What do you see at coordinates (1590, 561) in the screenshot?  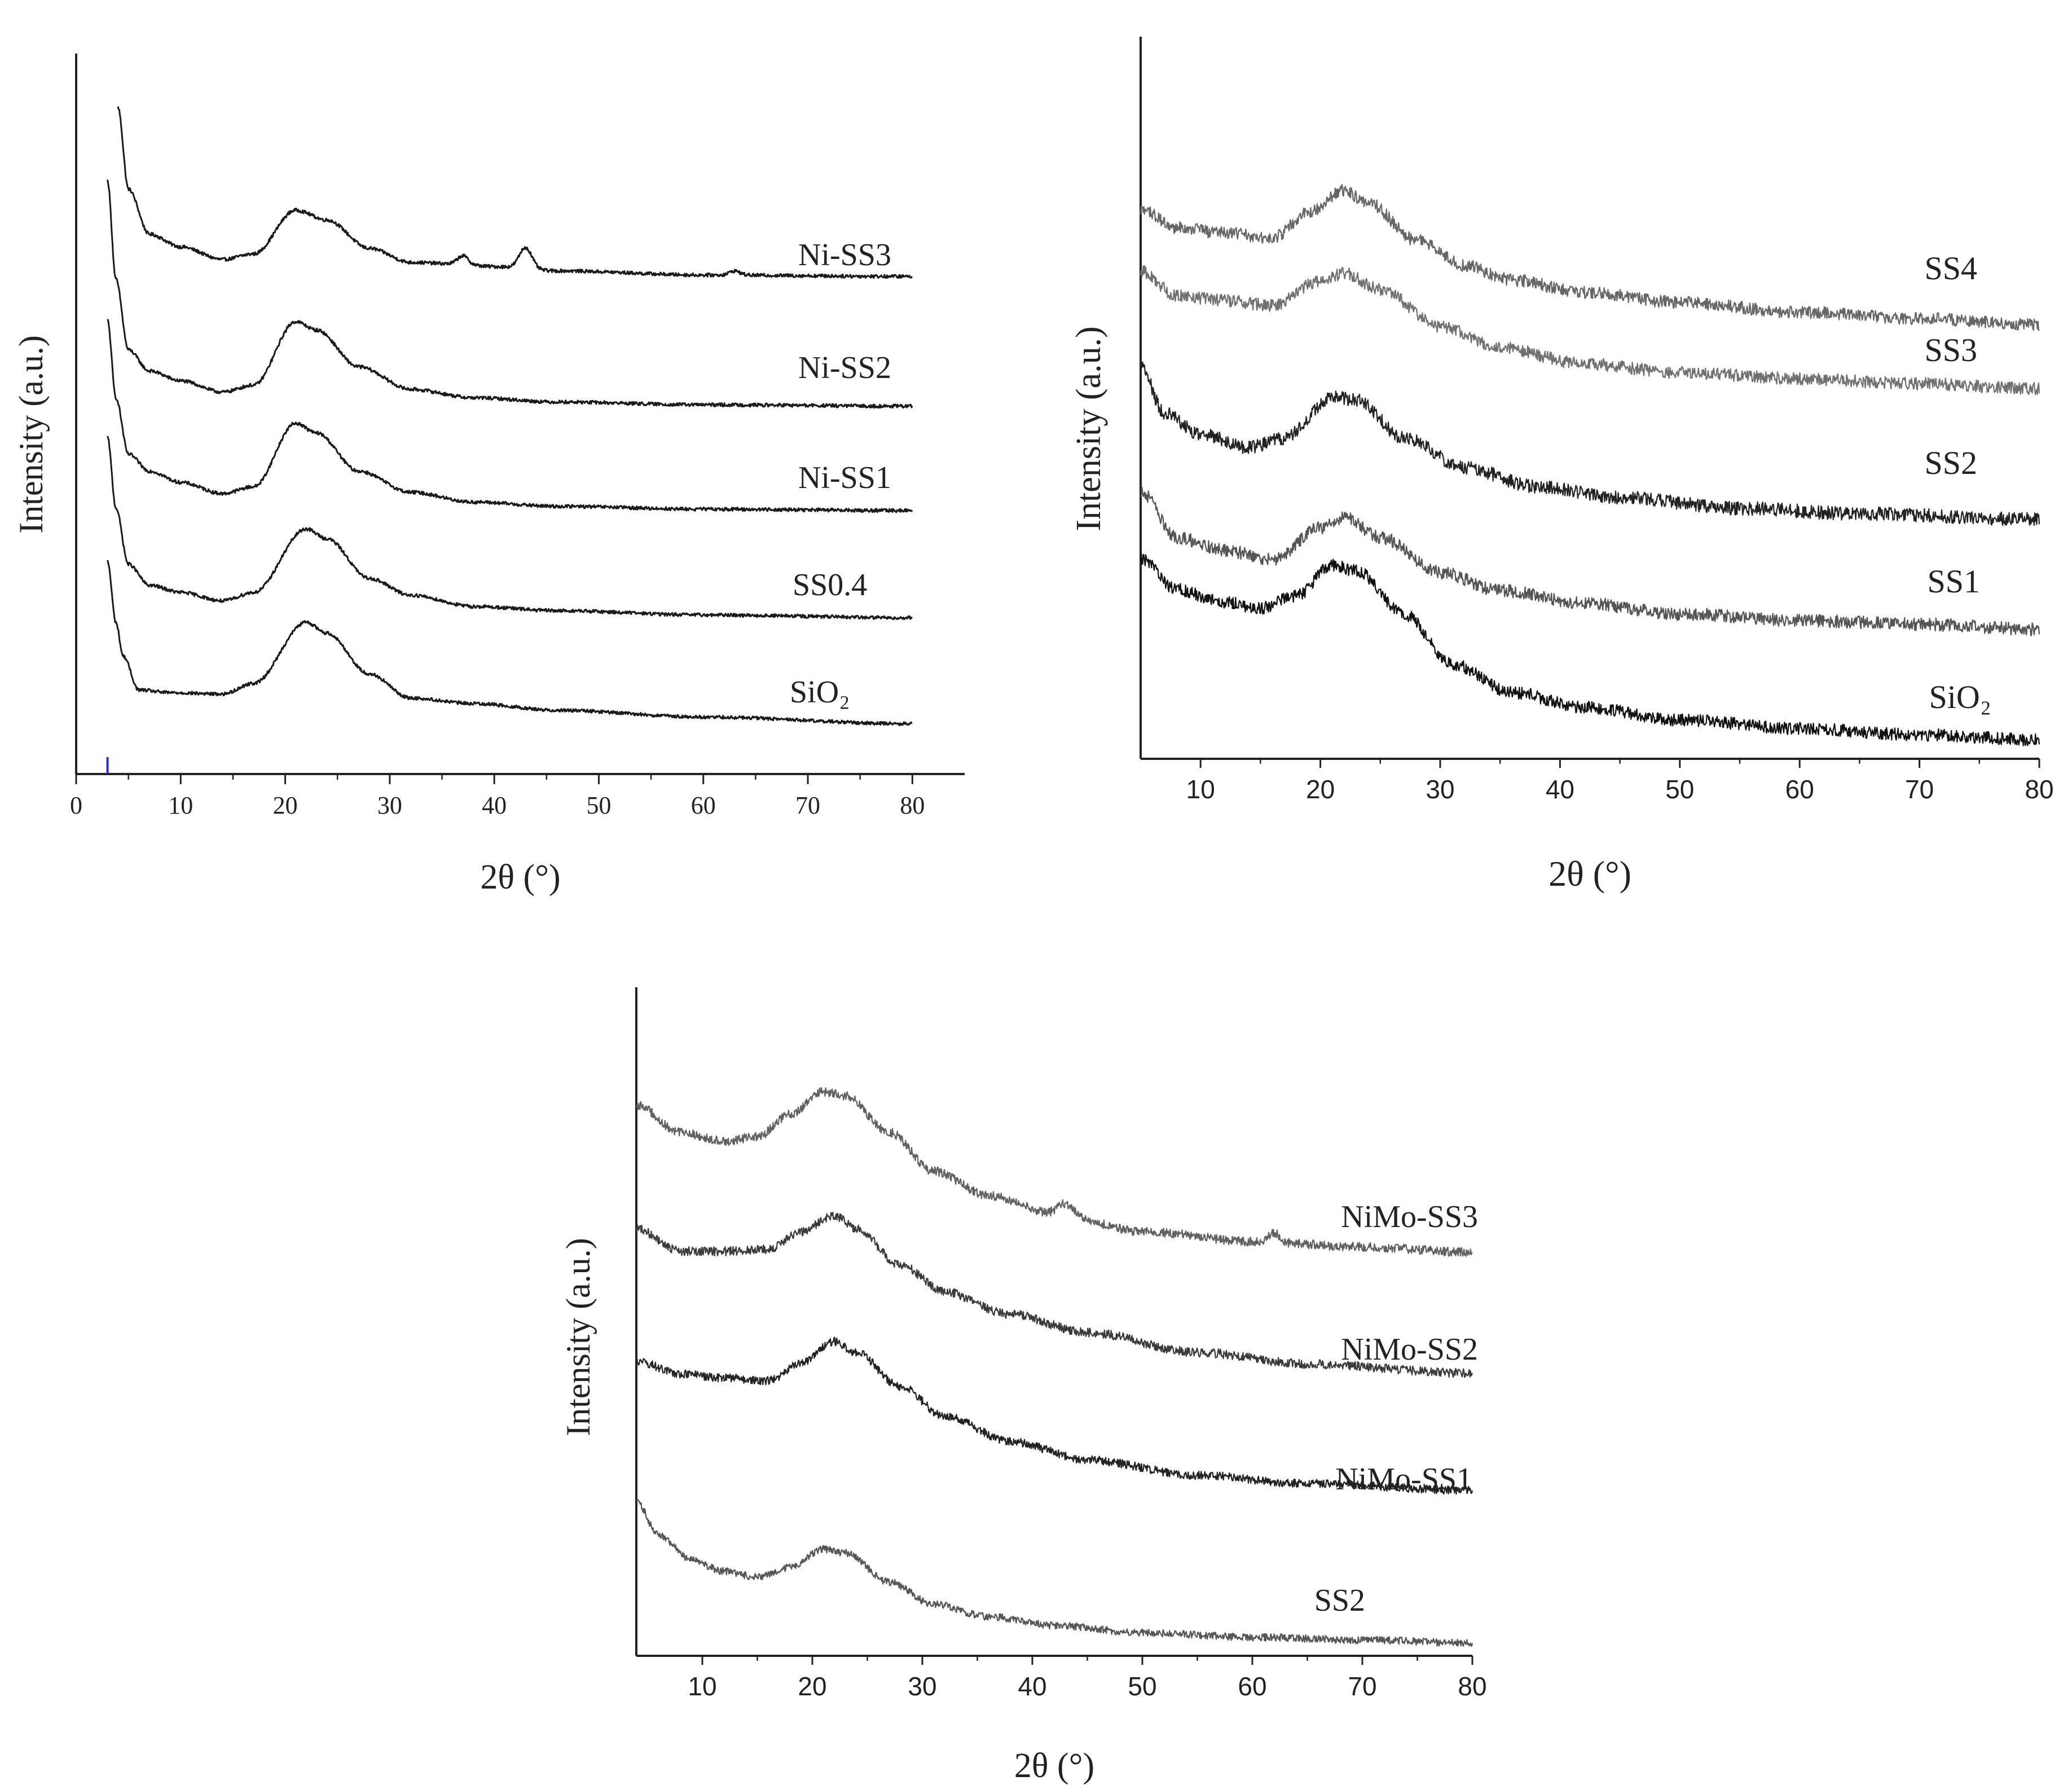 I see `series-line-ss1` at bounding box center [1590, 561].